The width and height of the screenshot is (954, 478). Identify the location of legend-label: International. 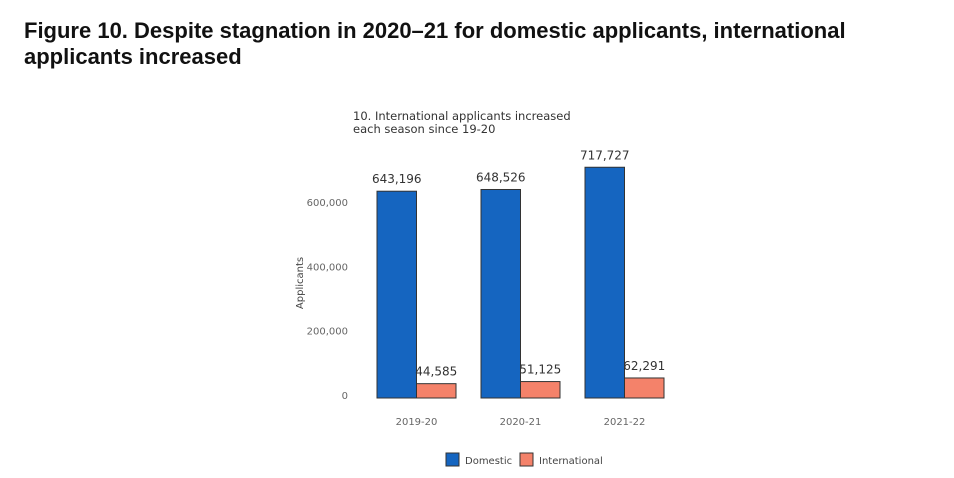
(571, 461).